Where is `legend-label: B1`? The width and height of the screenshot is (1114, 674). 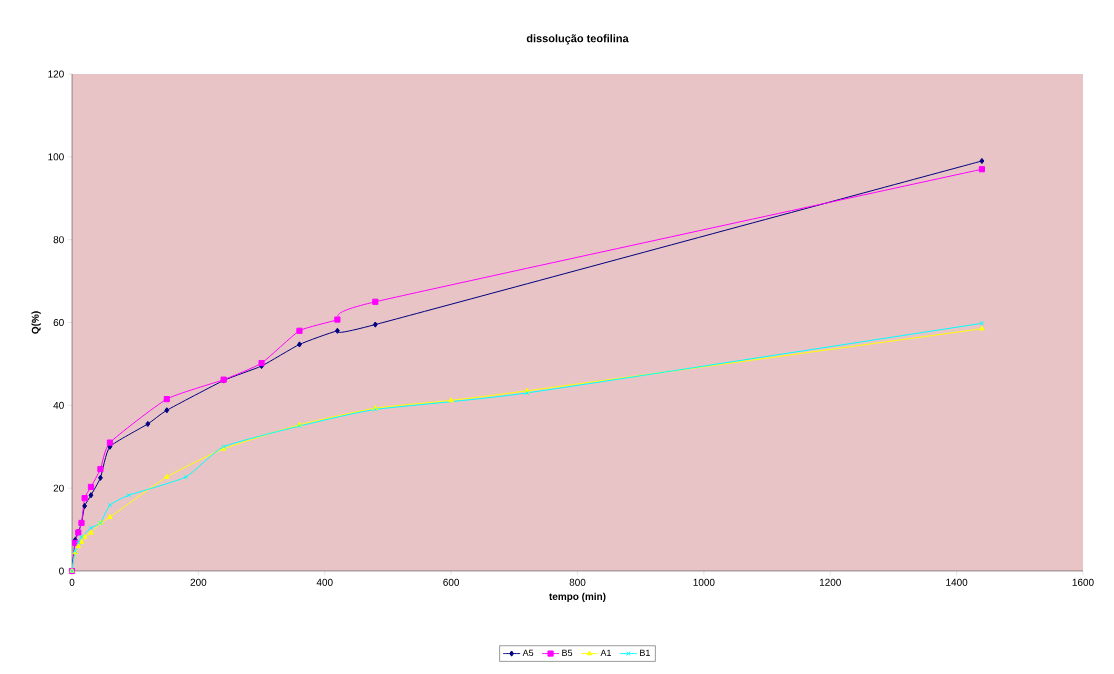
legend-label: B1 is located at coordinates (645, 652).